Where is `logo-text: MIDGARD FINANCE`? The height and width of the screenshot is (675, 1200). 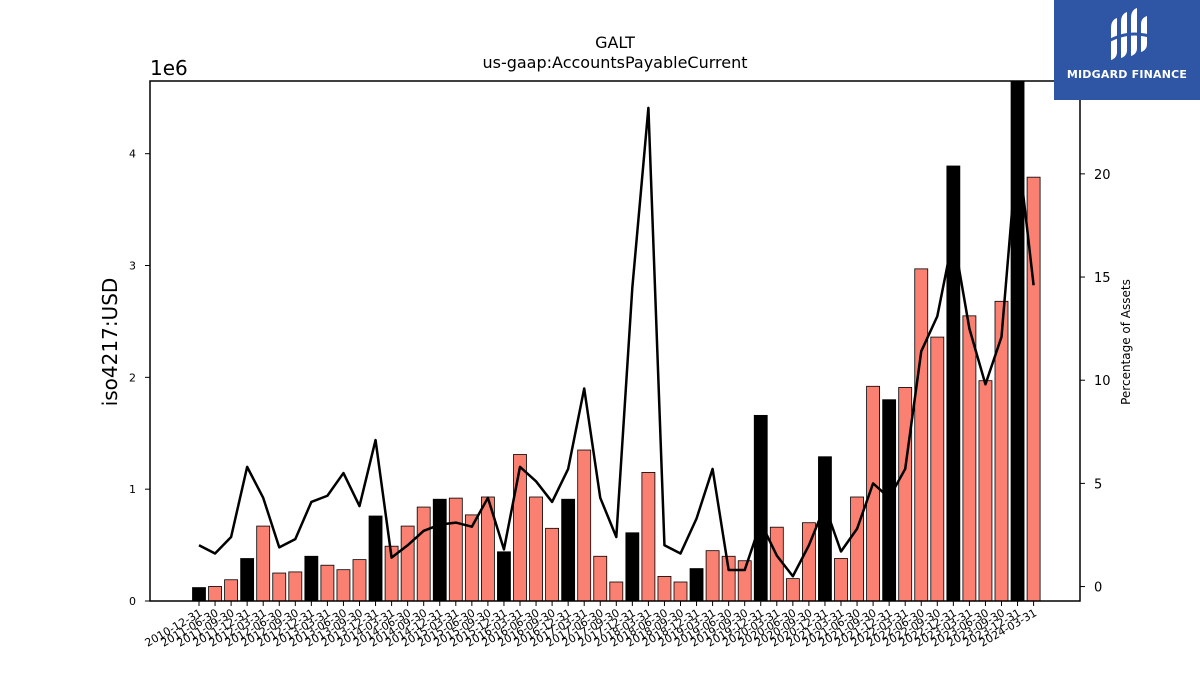 logo-text: MIDGARD FINANCE is located at coordinates (1127, 74).